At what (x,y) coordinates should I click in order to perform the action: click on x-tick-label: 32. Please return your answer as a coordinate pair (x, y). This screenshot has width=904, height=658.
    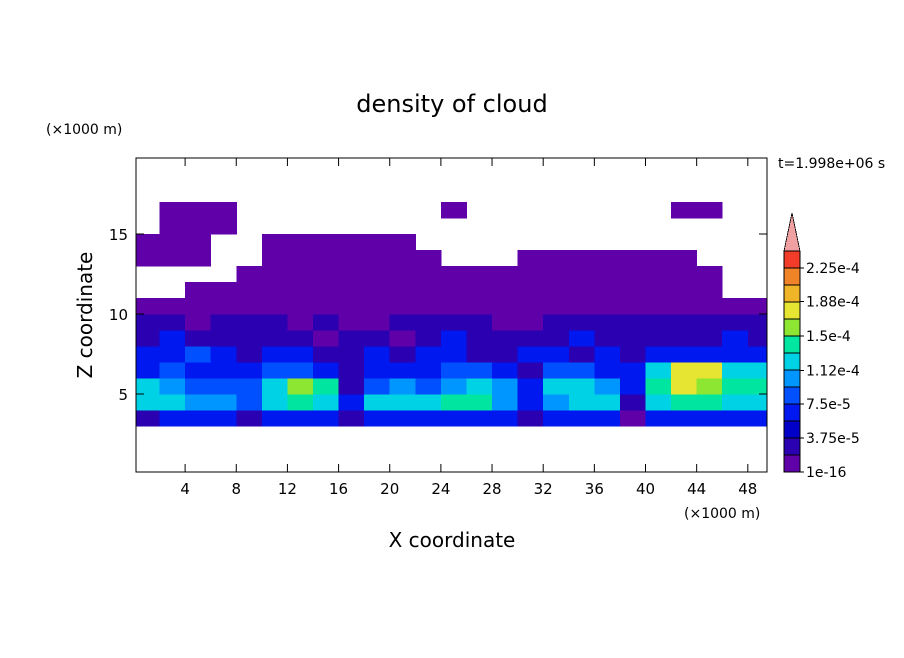
    Looking at the image, I should click on (543, 489).